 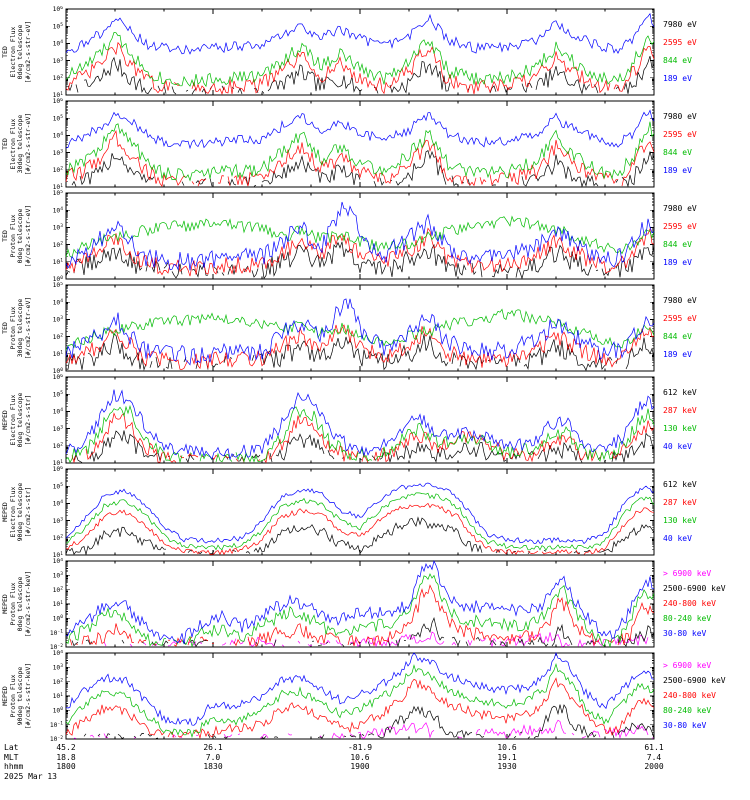 What do you see at coordinates (213, 747) in the screenshot?
I see `x-tick-value: 26.1` at bounding box center [213, 747].